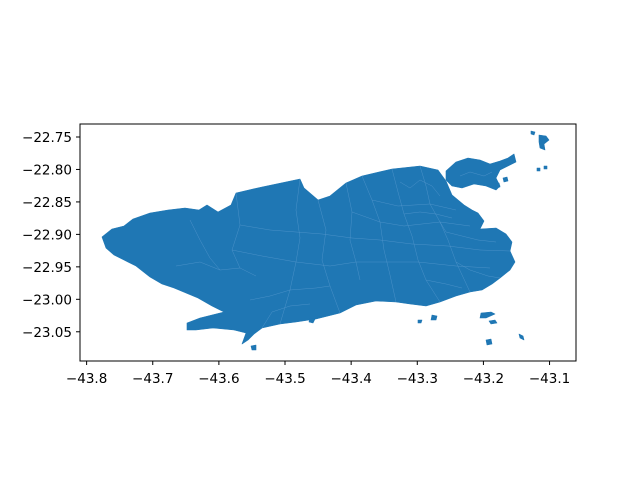  I want to click on governador-island, so click(481, 172).